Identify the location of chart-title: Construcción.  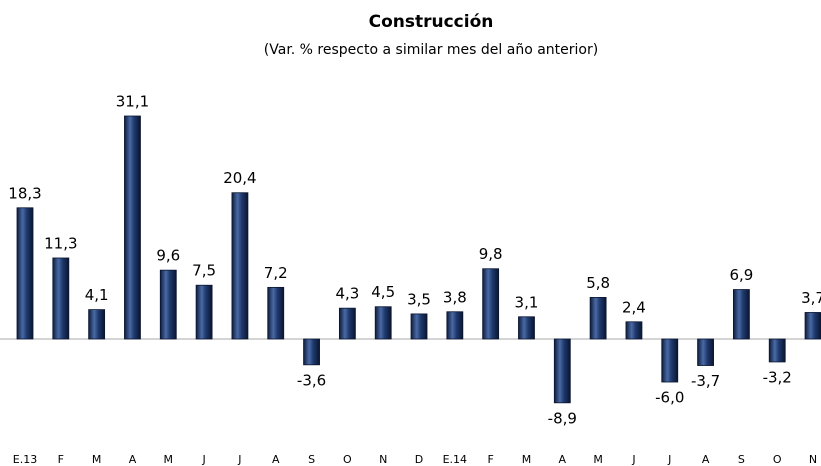
(431, 22).